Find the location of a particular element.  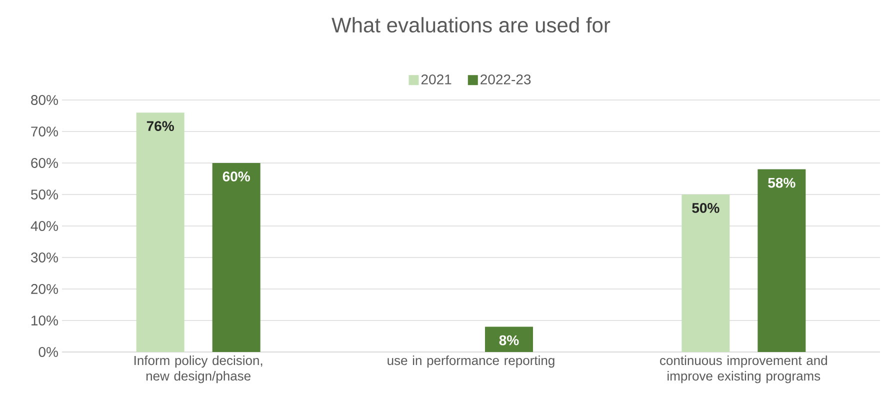

data-label: 8% is located at coordinates (509, 340).